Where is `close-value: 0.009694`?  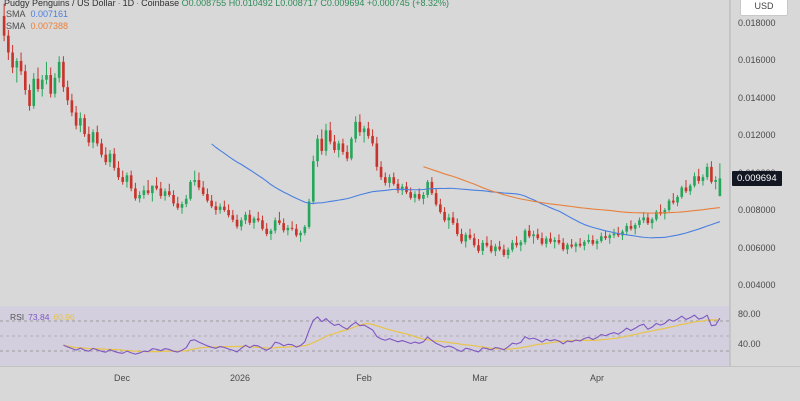
close-value: 0.009694 is located at coordinates (345, 4).